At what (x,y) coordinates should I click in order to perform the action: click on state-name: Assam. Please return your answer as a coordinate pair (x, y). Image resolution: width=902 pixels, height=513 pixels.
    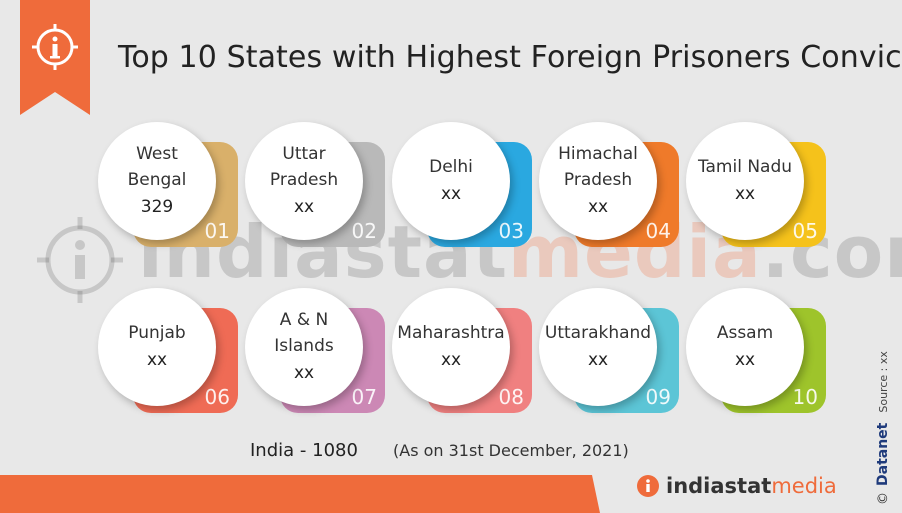
    Looking at the image, I should click on (745, 333).